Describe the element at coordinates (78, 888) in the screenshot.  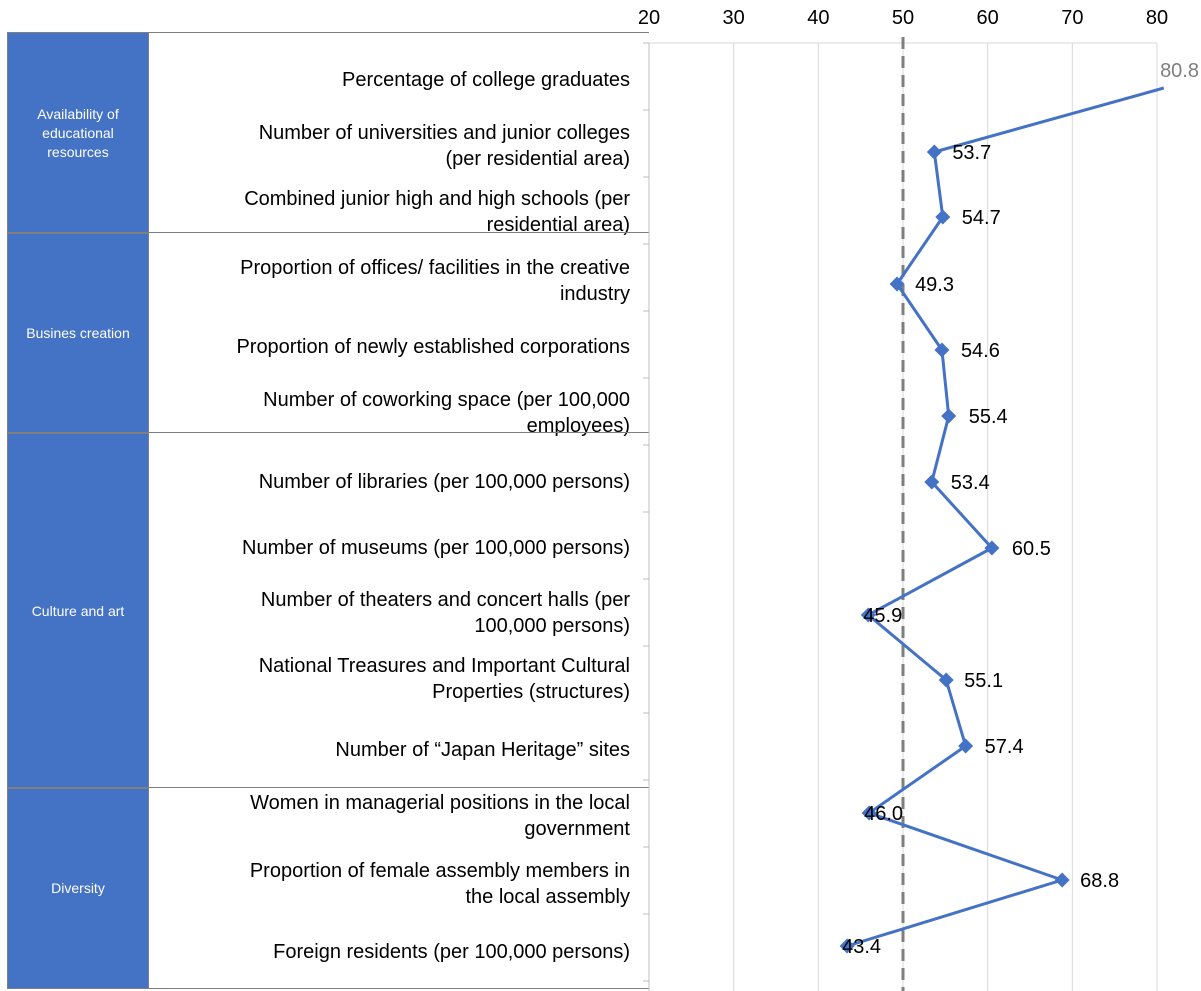
I see `category-diversity: Diversity` at that location.